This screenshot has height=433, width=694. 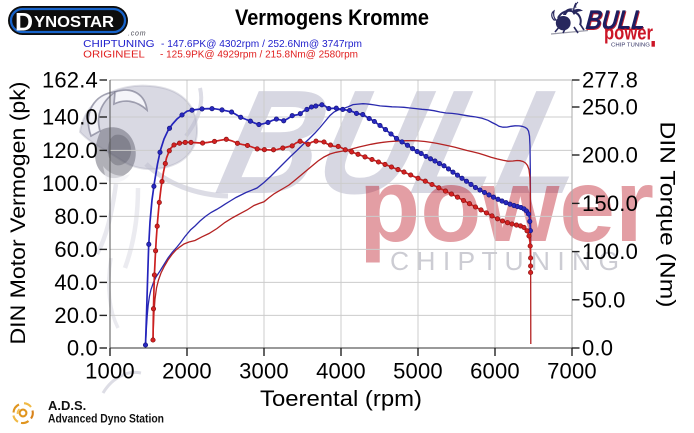 I want to click on svg-text: 250.0, so click(x=610, y=107).